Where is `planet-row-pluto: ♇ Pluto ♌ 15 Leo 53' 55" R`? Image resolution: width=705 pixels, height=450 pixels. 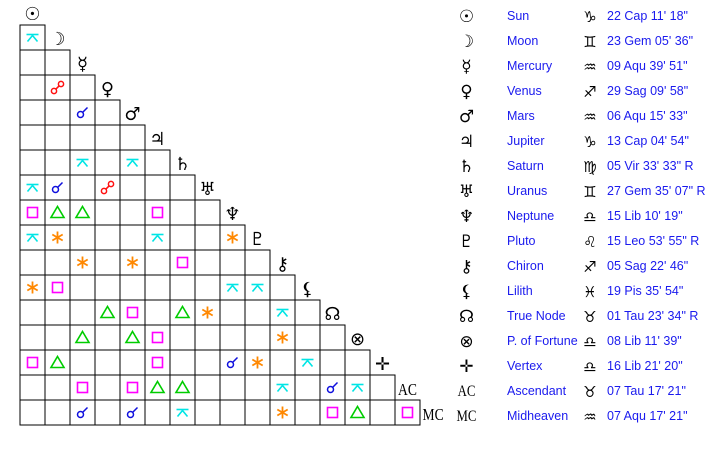
planet-row-pluto: ♇ Pluto ♌ 15 Leo 53' 55" R is located at coordinates (579, 242).